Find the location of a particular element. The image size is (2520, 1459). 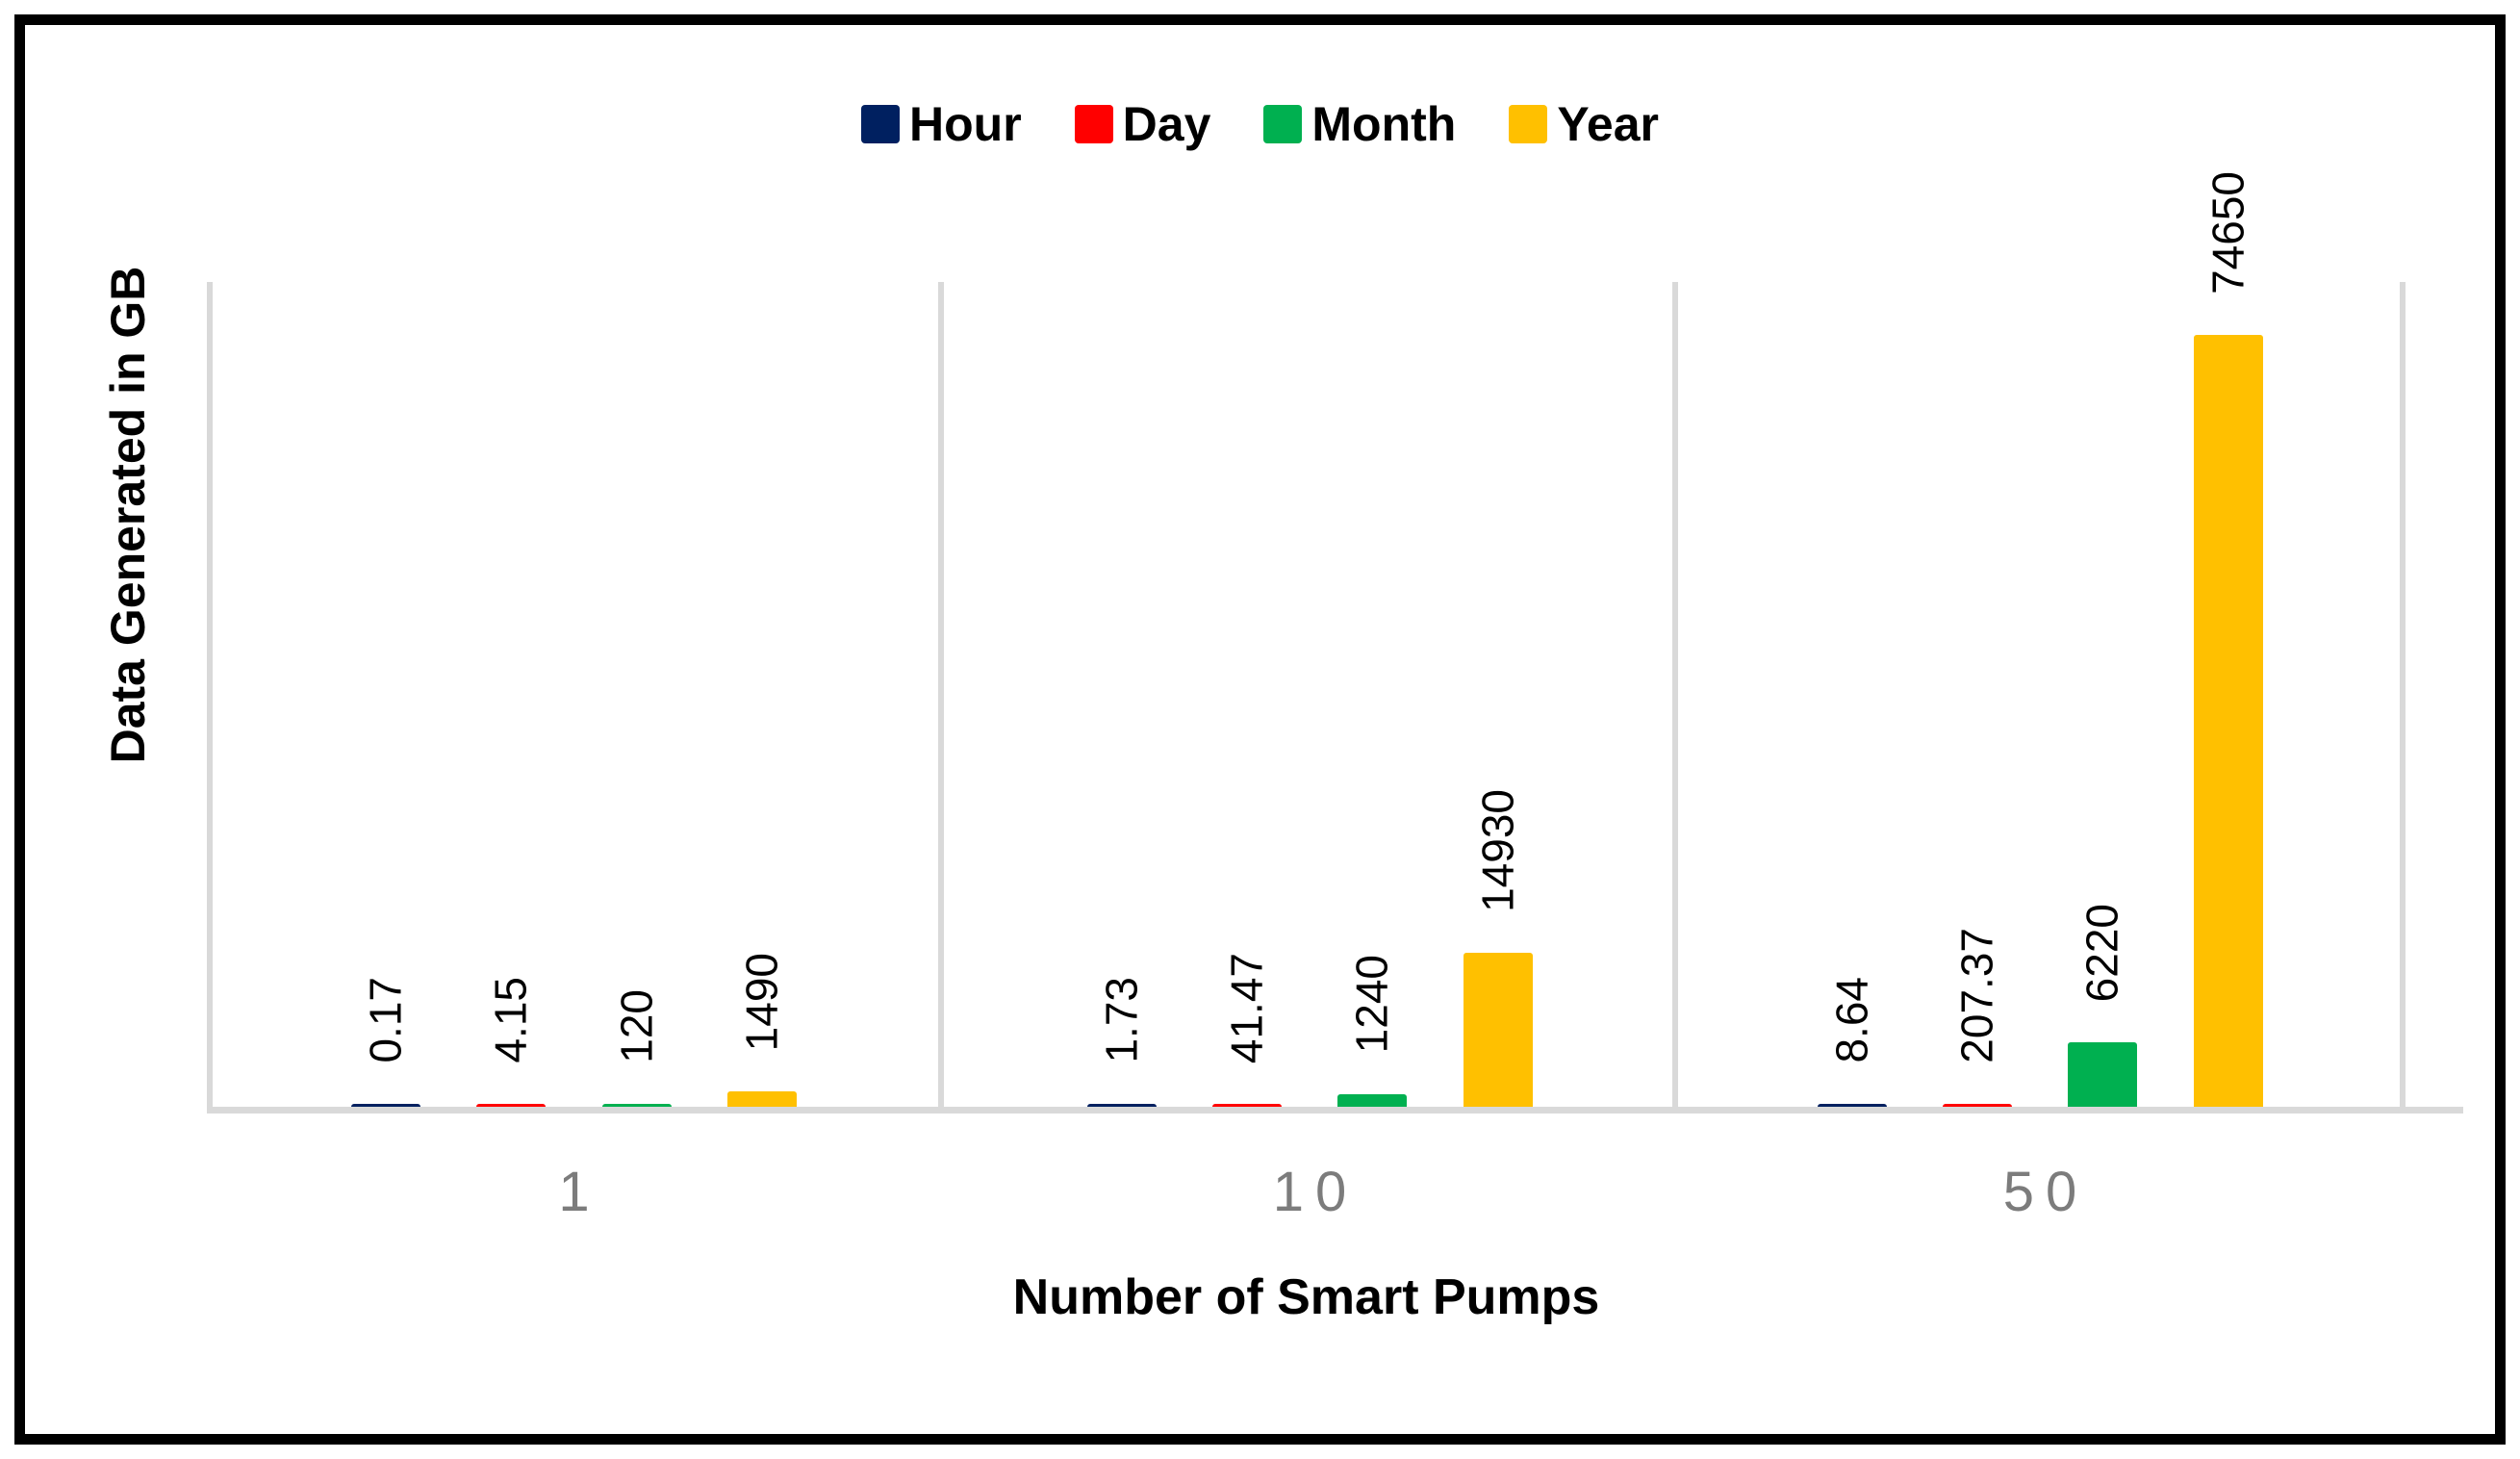

legend-swatch-month is located at coordinates (1283, 124).